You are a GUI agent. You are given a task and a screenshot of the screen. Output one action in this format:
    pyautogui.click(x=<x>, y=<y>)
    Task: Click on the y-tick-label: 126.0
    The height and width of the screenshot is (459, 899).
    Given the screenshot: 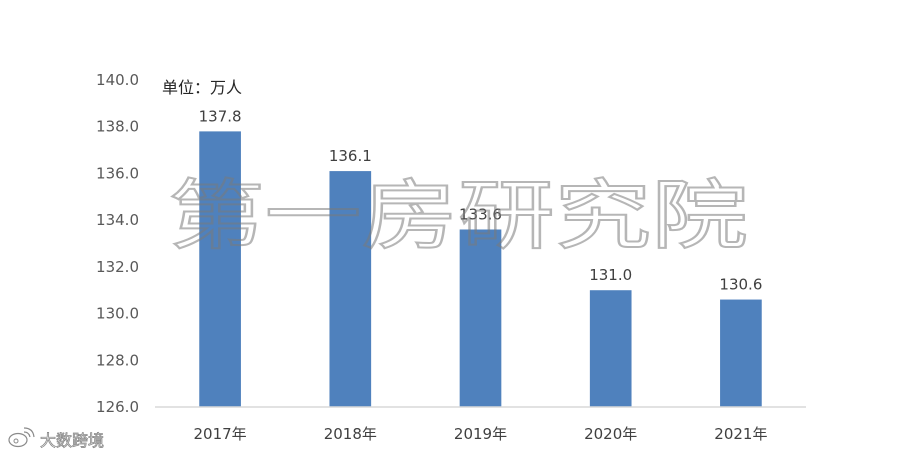 What is the action you would take?
    pyautogui.click(x=117, y=407)
    